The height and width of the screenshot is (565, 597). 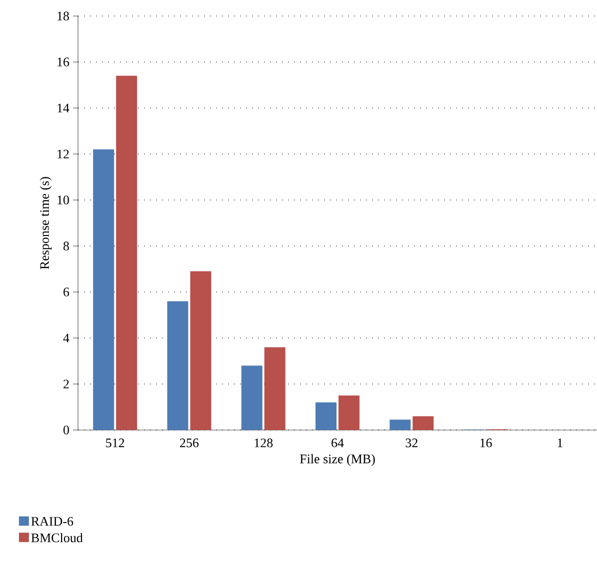 I want to click on y-tick-label: 8, so click(x=66, y=246).